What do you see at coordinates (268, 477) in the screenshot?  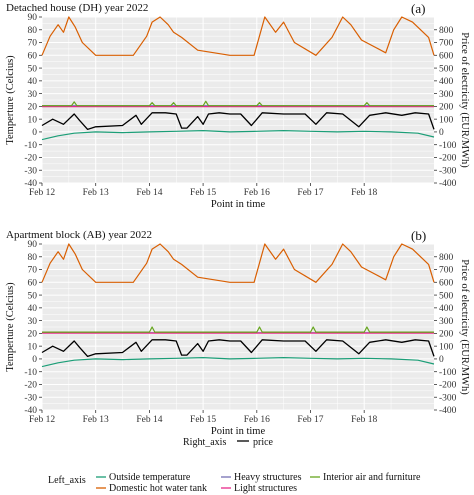 I see `legend-heavy-label: Heavy structures` at bounding box center [268, 477].